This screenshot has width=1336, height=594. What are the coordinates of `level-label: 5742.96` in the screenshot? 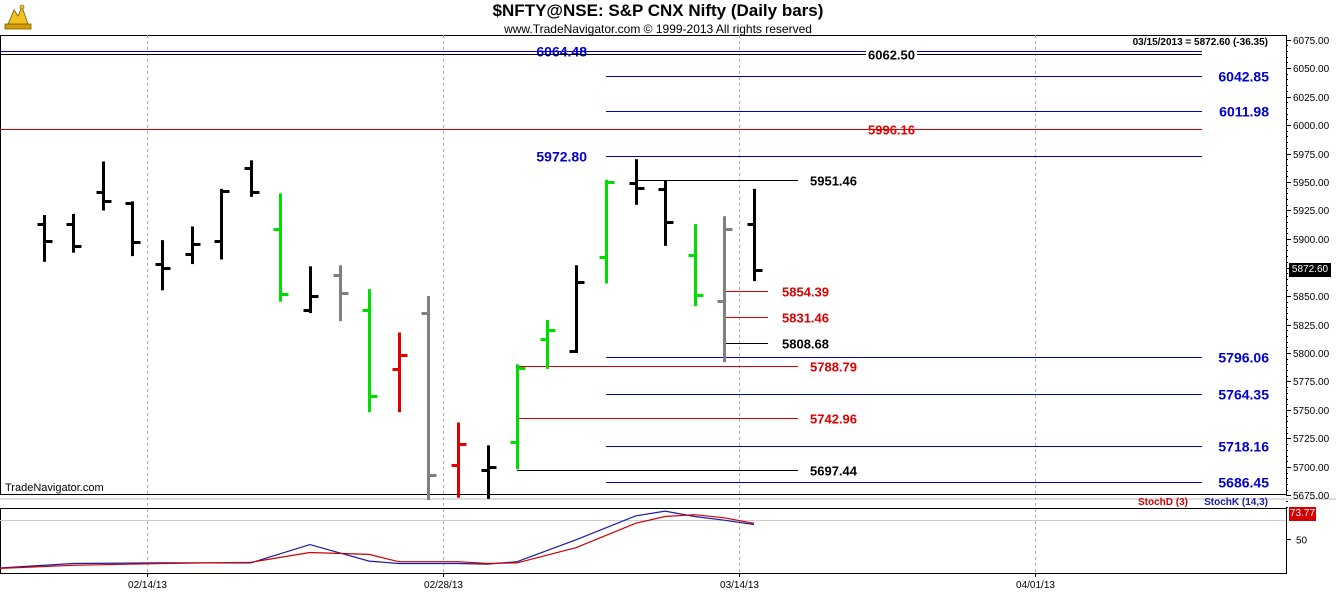 It's located at (833, 419).